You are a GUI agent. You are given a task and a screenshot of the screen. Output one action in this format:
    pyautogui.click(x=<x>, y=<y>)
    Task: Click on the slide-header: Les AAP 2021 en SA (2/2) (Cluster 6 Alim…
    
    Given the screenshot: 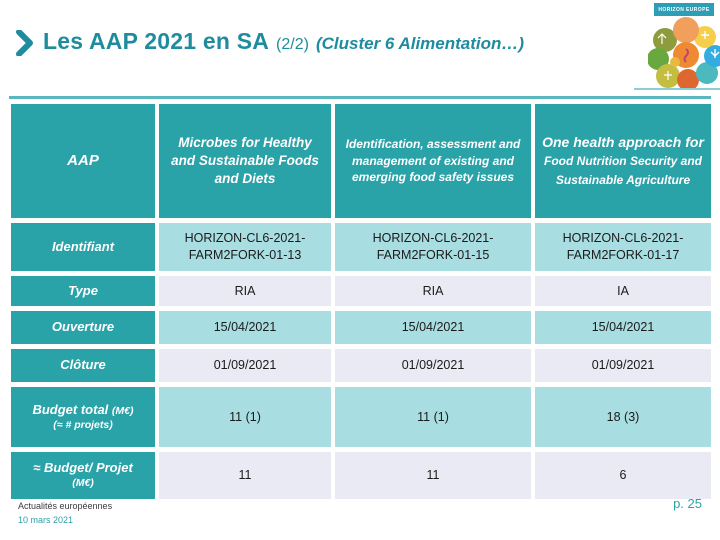 What is the action you would take?
    pyautogui.click(x=270, y=44)
    